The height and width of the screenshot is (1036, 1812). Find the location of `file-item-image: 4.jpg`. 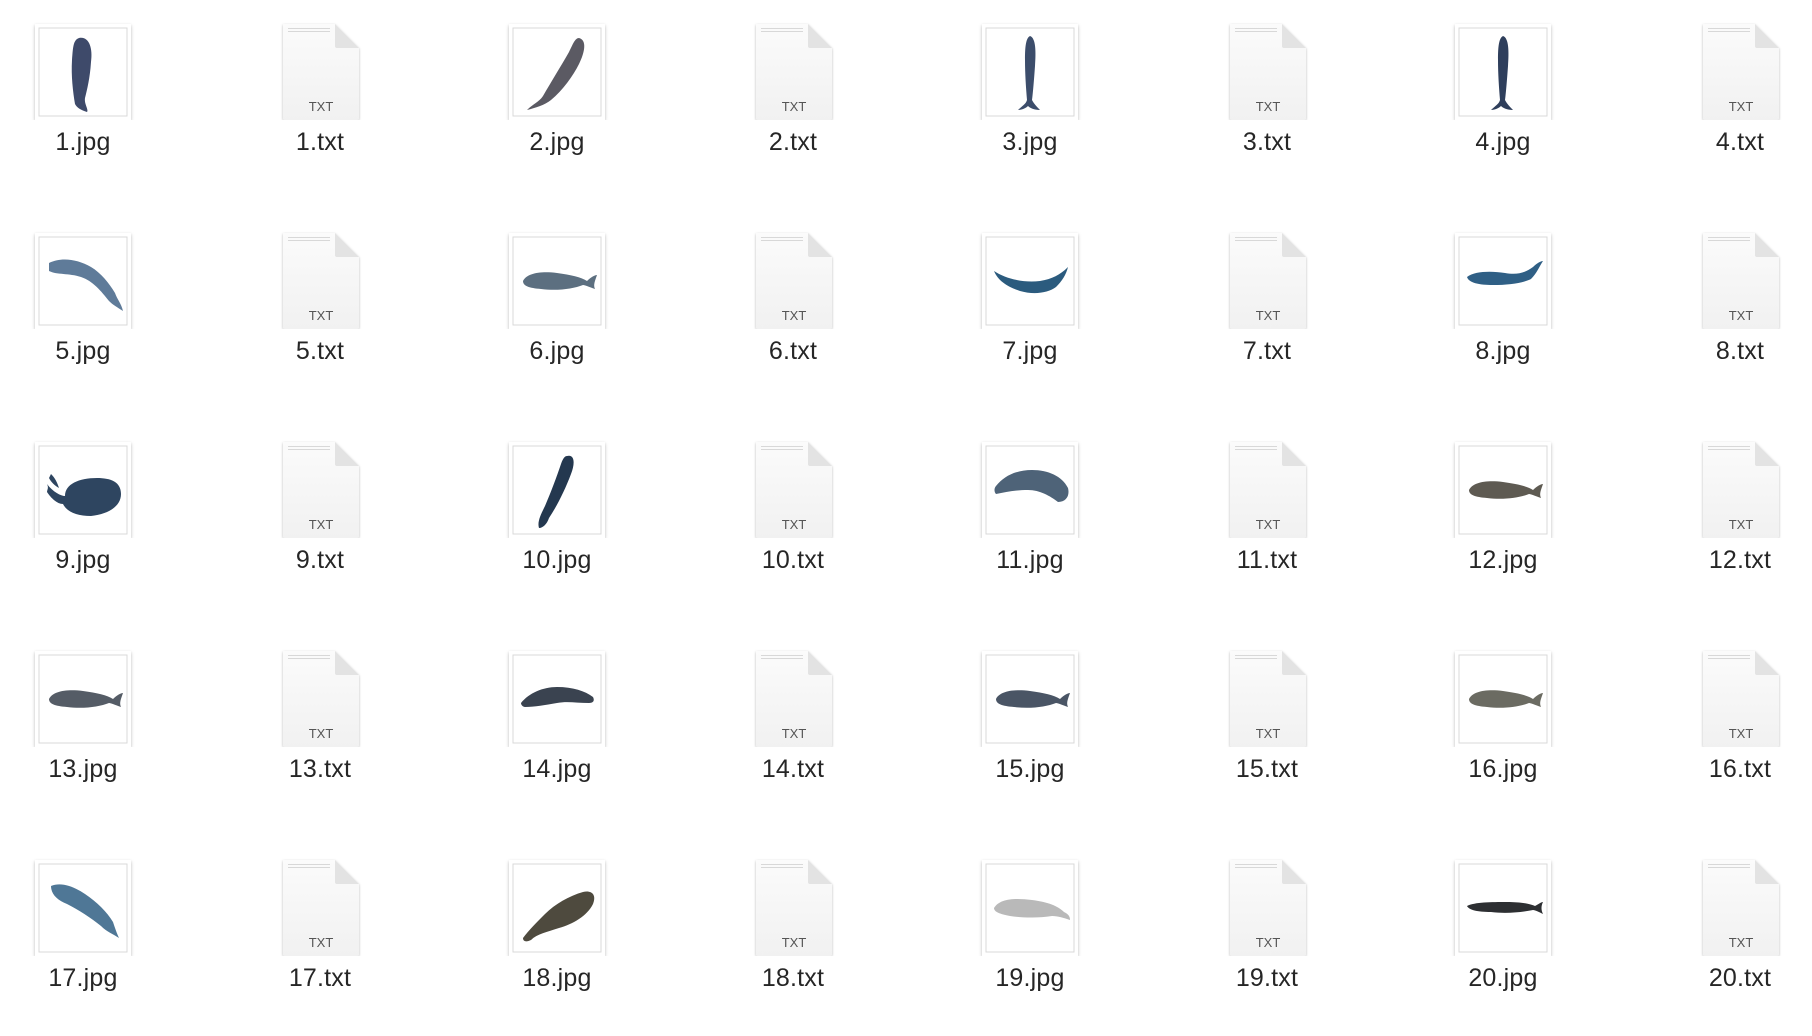

file-item-image: 4.jpg is located at coordinates (1503, 100).